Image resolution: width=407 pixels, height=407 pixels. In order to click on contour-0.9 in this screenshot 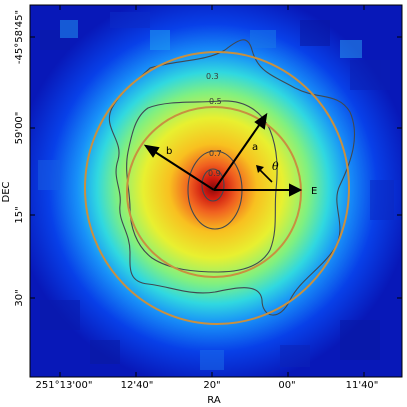, I will do `click(213, 185)`.